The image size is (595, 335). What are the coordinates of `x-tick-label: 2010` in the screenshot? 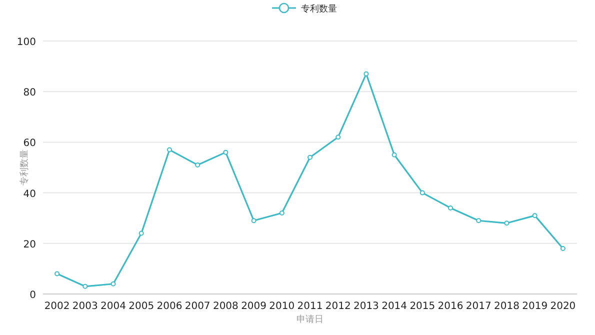 It's located at (282, 306).